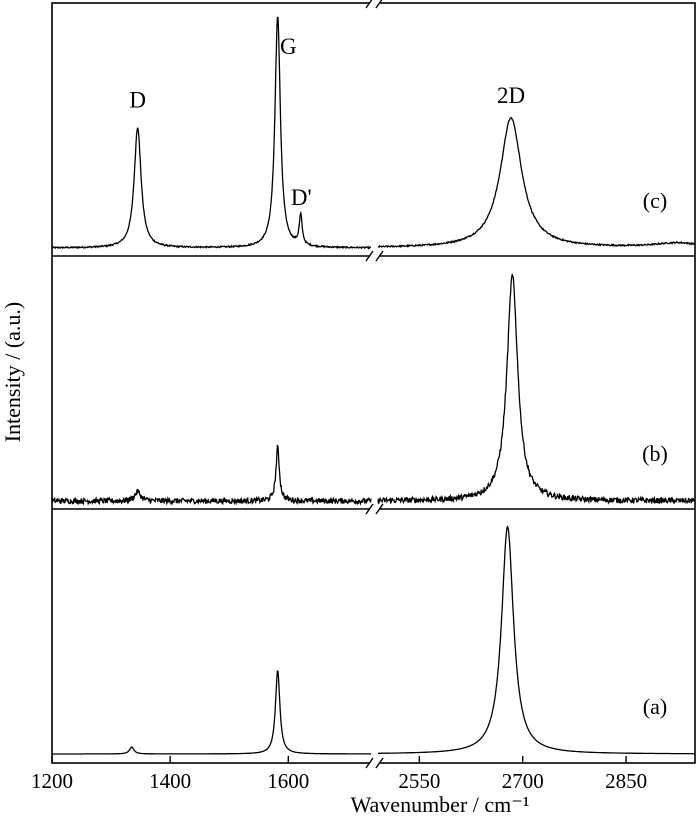 Image resolution: width=700 pixels, height=822 pixels. What do you see at coordinates (655, 706) in the screenshot?
I see `panel-label-a: (a)` at bounding box center [655, 706].